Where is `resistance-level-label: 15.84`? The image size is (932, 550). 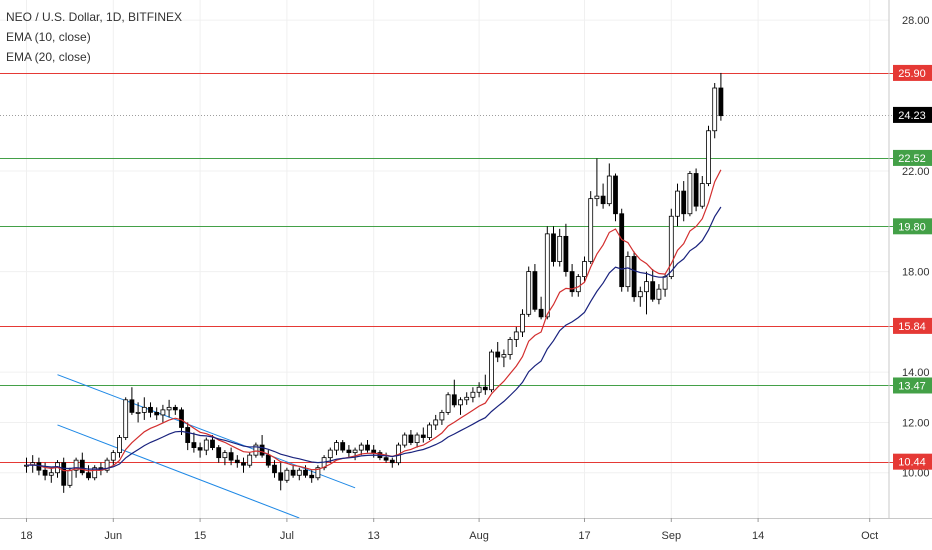 resistance-level-label: 15.84 is located at coordinates (912, 327).